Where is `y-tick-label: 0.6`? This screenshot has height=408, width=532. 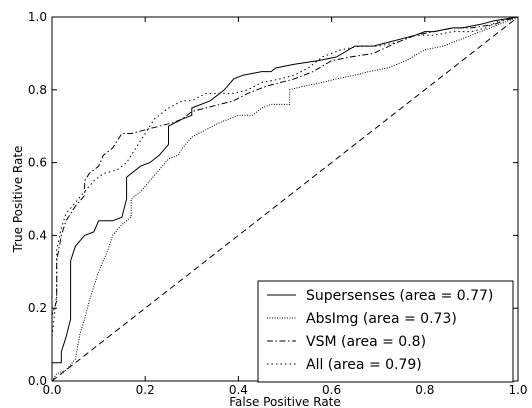 y-tick-label: 0.6 is located at coordinates (37, 163).